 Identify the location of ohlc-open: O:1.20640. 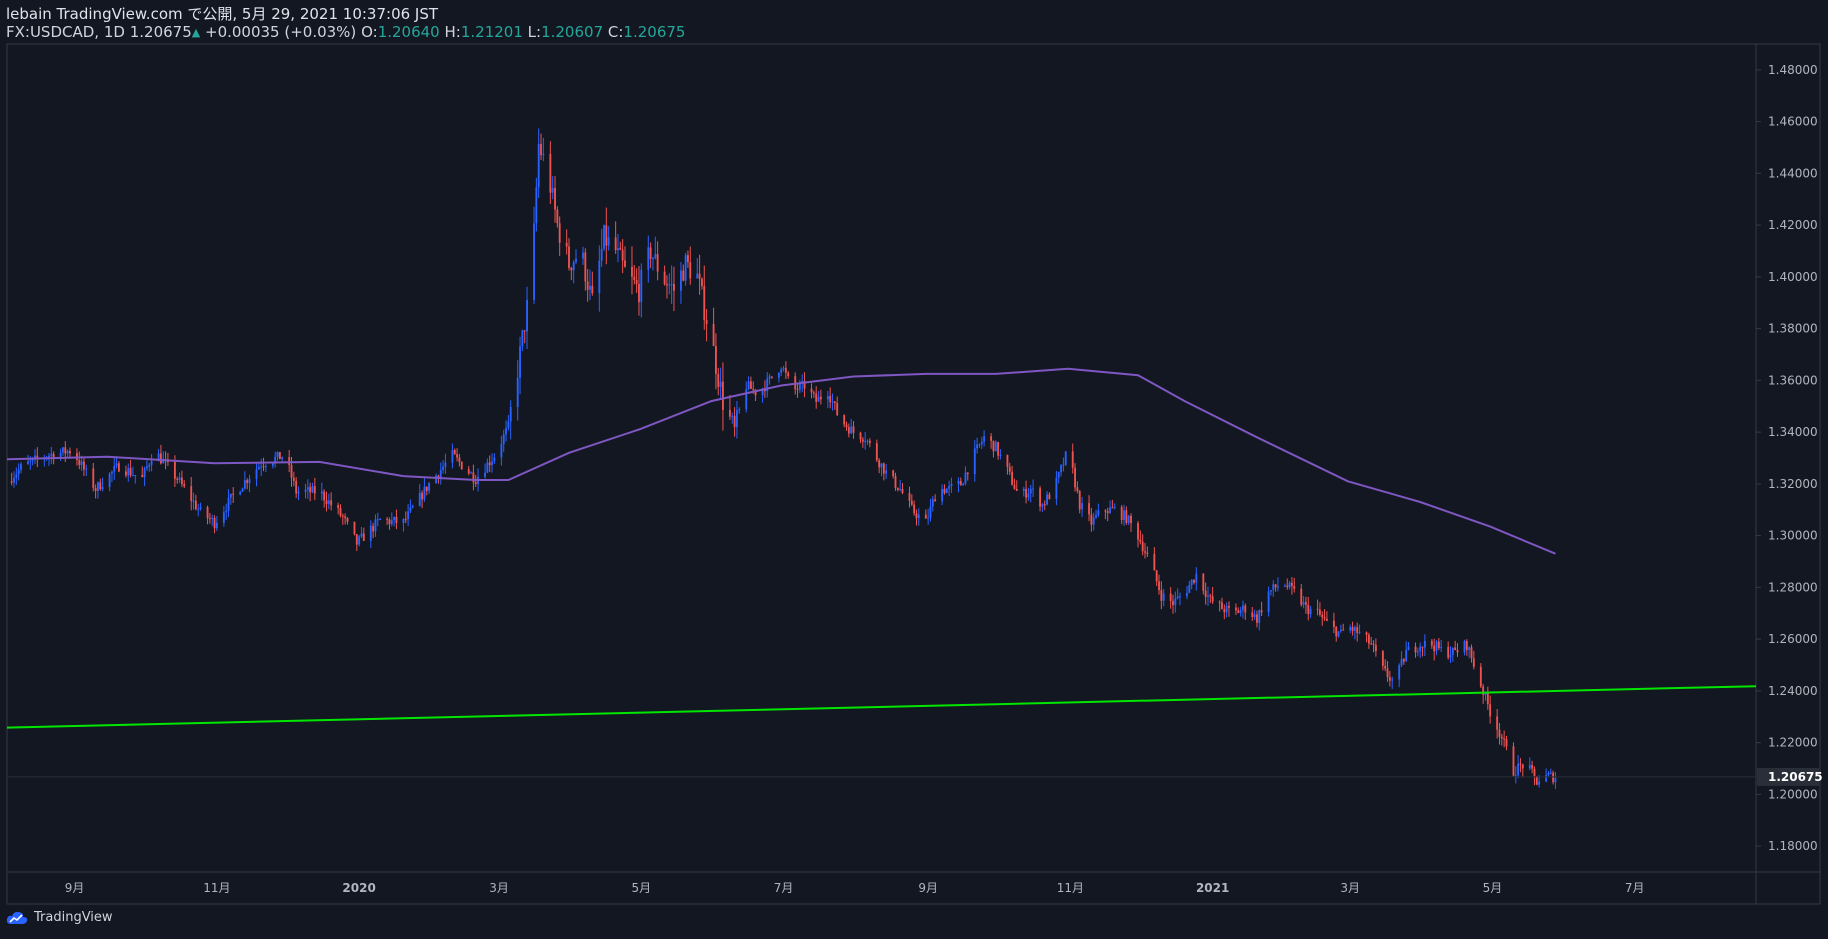
(400, 32).